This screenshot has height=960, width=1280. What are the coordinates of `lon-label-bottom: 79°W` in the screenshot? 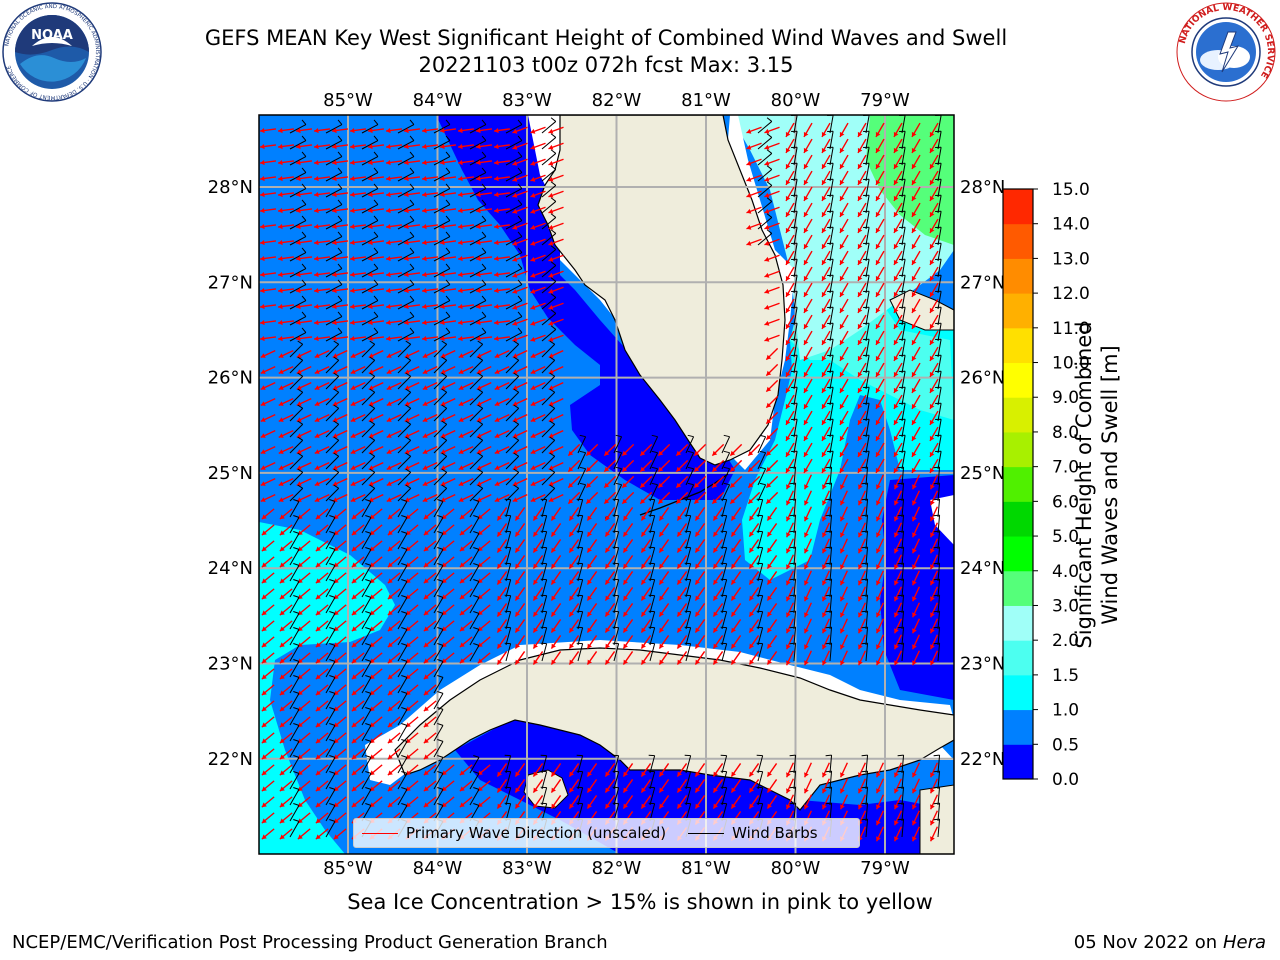 It's located at (885, 868).